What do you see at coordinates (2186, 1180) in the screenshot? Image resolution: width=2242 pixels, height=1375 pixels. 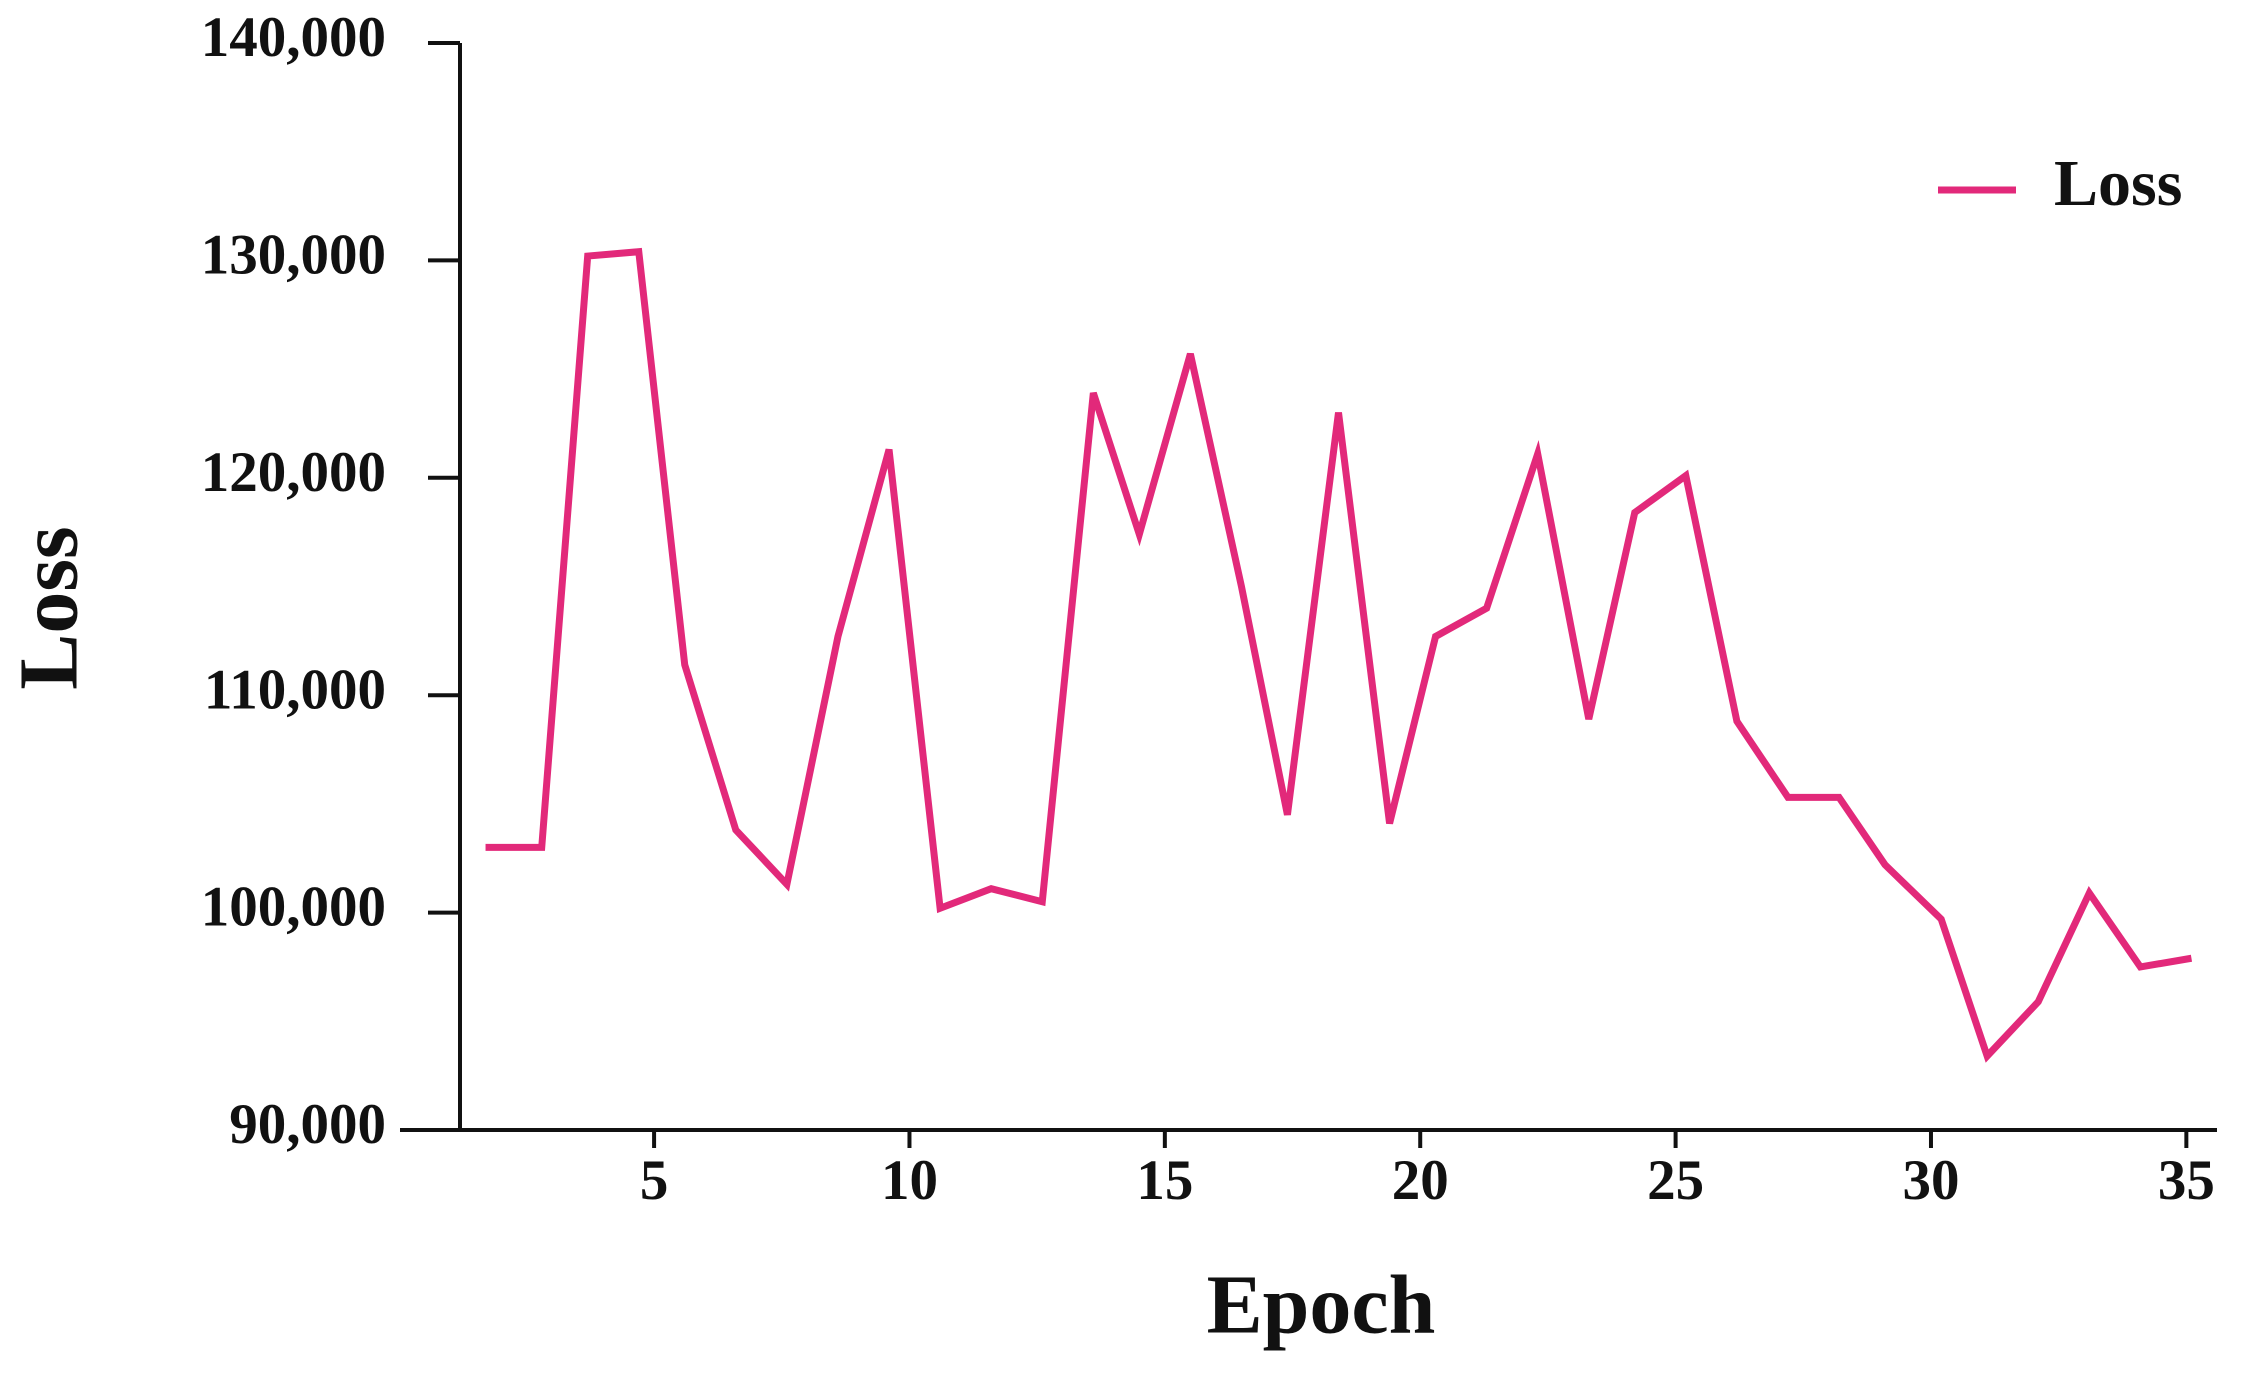 I see `x-tick-label: 35` at bounding box center [2186, 1180].